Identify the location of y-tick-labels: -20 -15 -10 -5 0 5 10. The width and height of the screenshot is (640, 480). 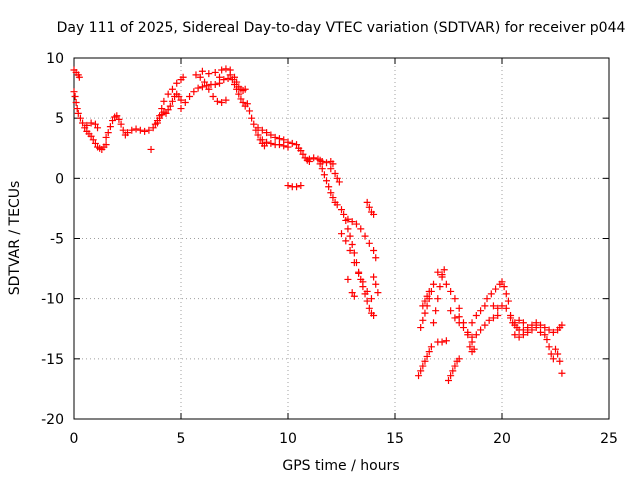
(52, 239).